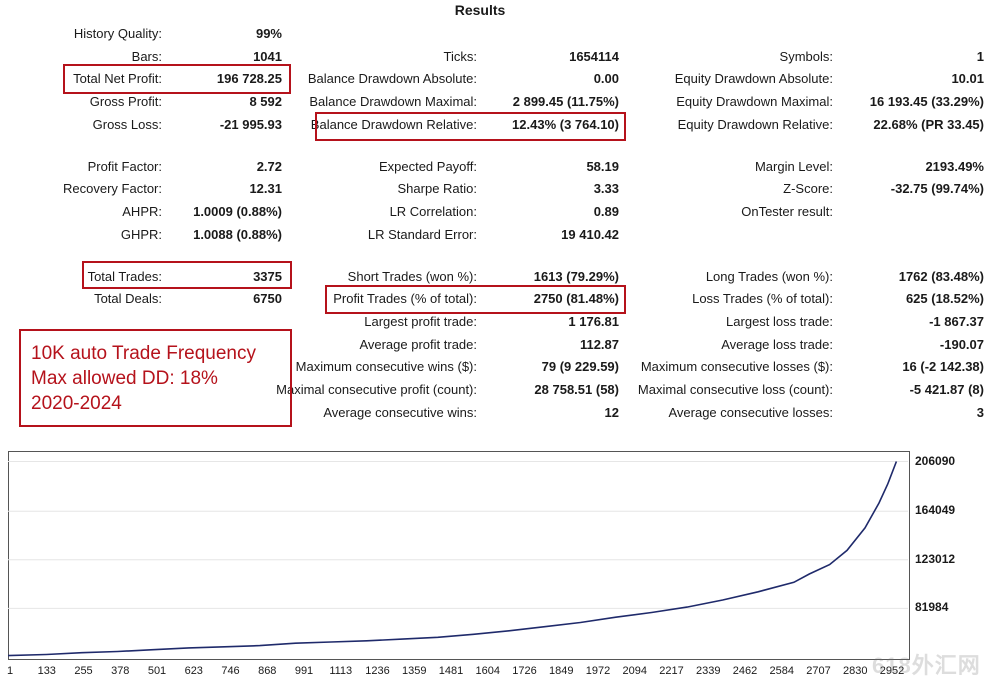  Describe the element at coordinates (187, 275) in the screenshot. I see `highlight-total-trades` at that location.